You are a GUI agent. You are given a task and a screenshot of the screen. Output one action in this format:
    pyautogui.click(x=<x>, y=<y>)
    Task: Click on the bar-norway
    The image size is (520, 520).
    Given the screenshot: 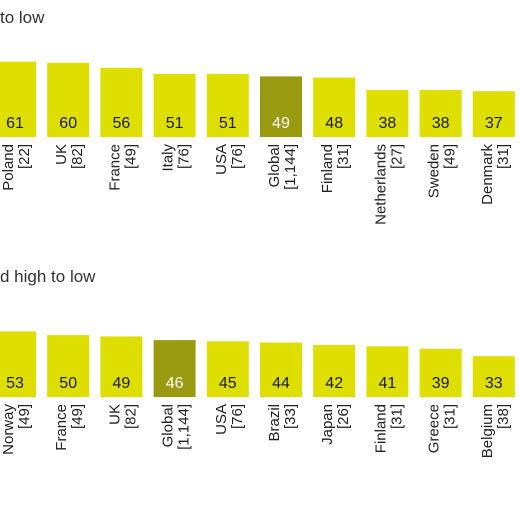 What is the action you would take?
    pyautogui.click(x=18, y=364)
    